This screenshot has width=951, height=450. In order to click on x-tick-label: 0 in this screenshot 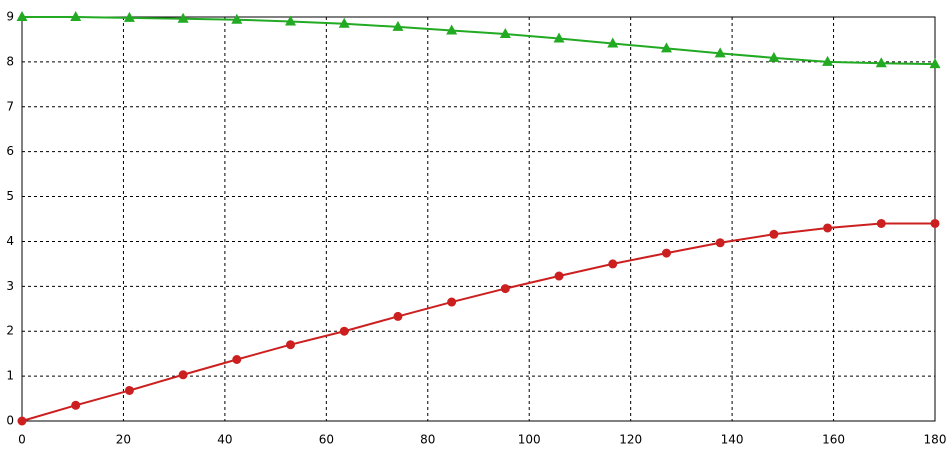, I will do `click(22, 440)`.